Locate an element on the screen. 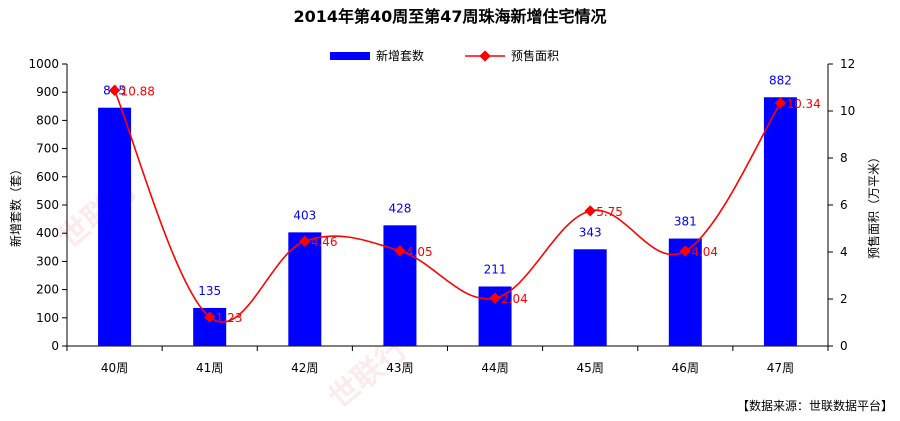 Image resolution: width=900 pixels, height=421 pixels. y-tick-label: 900 is located at coordinates (47, 92).